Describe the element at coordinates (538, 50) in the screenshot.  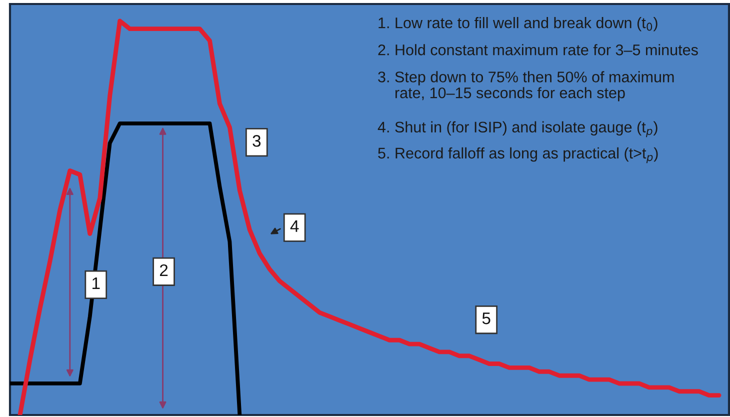
I see `annotation: 2. Hold constant maximum rate for 3–5 minutes` at that location.